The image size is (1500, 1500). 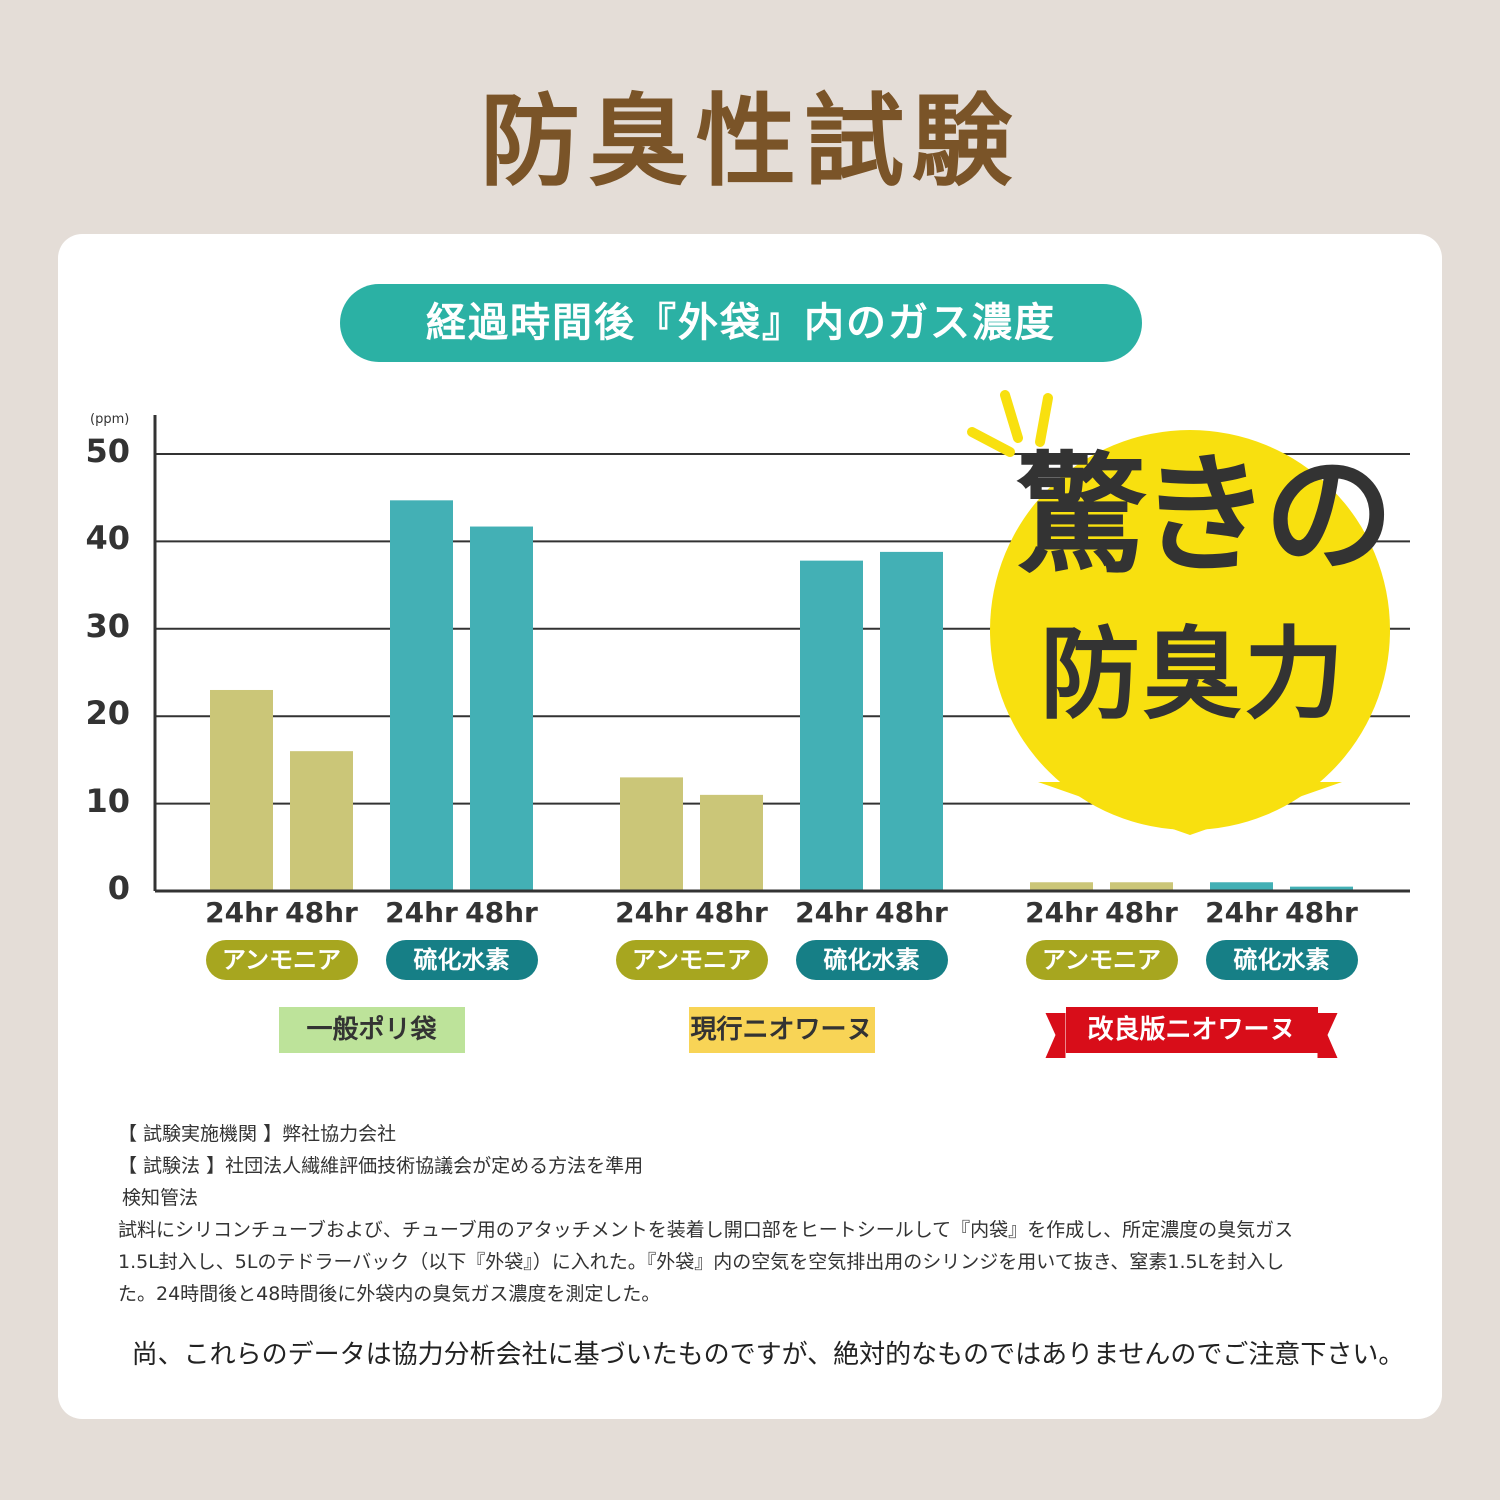 What do you see at coordinates (257, 1134) in the screenshot?
I see `note-institution: 【 試験実施機関 】弊社協力会社` at bounding box center [257, 1134].